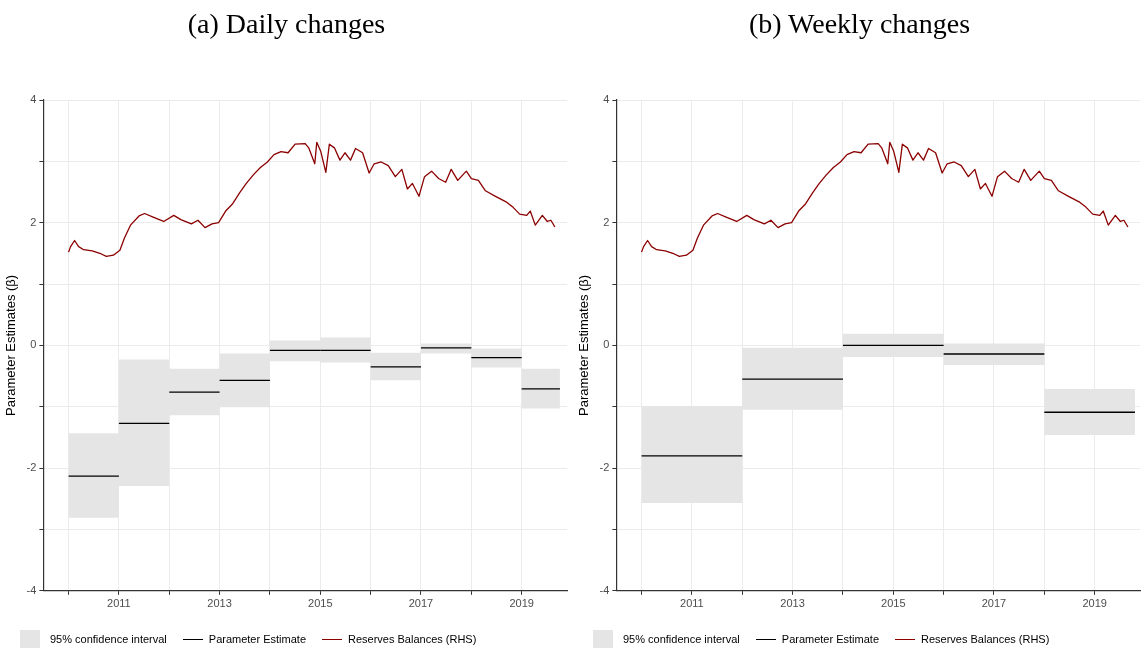 This screenshot has height=655, width=1146. Describe the element at coordinates (286, 24) in the screenshot. I see `chart-title: (a) Daily changes` at that location.